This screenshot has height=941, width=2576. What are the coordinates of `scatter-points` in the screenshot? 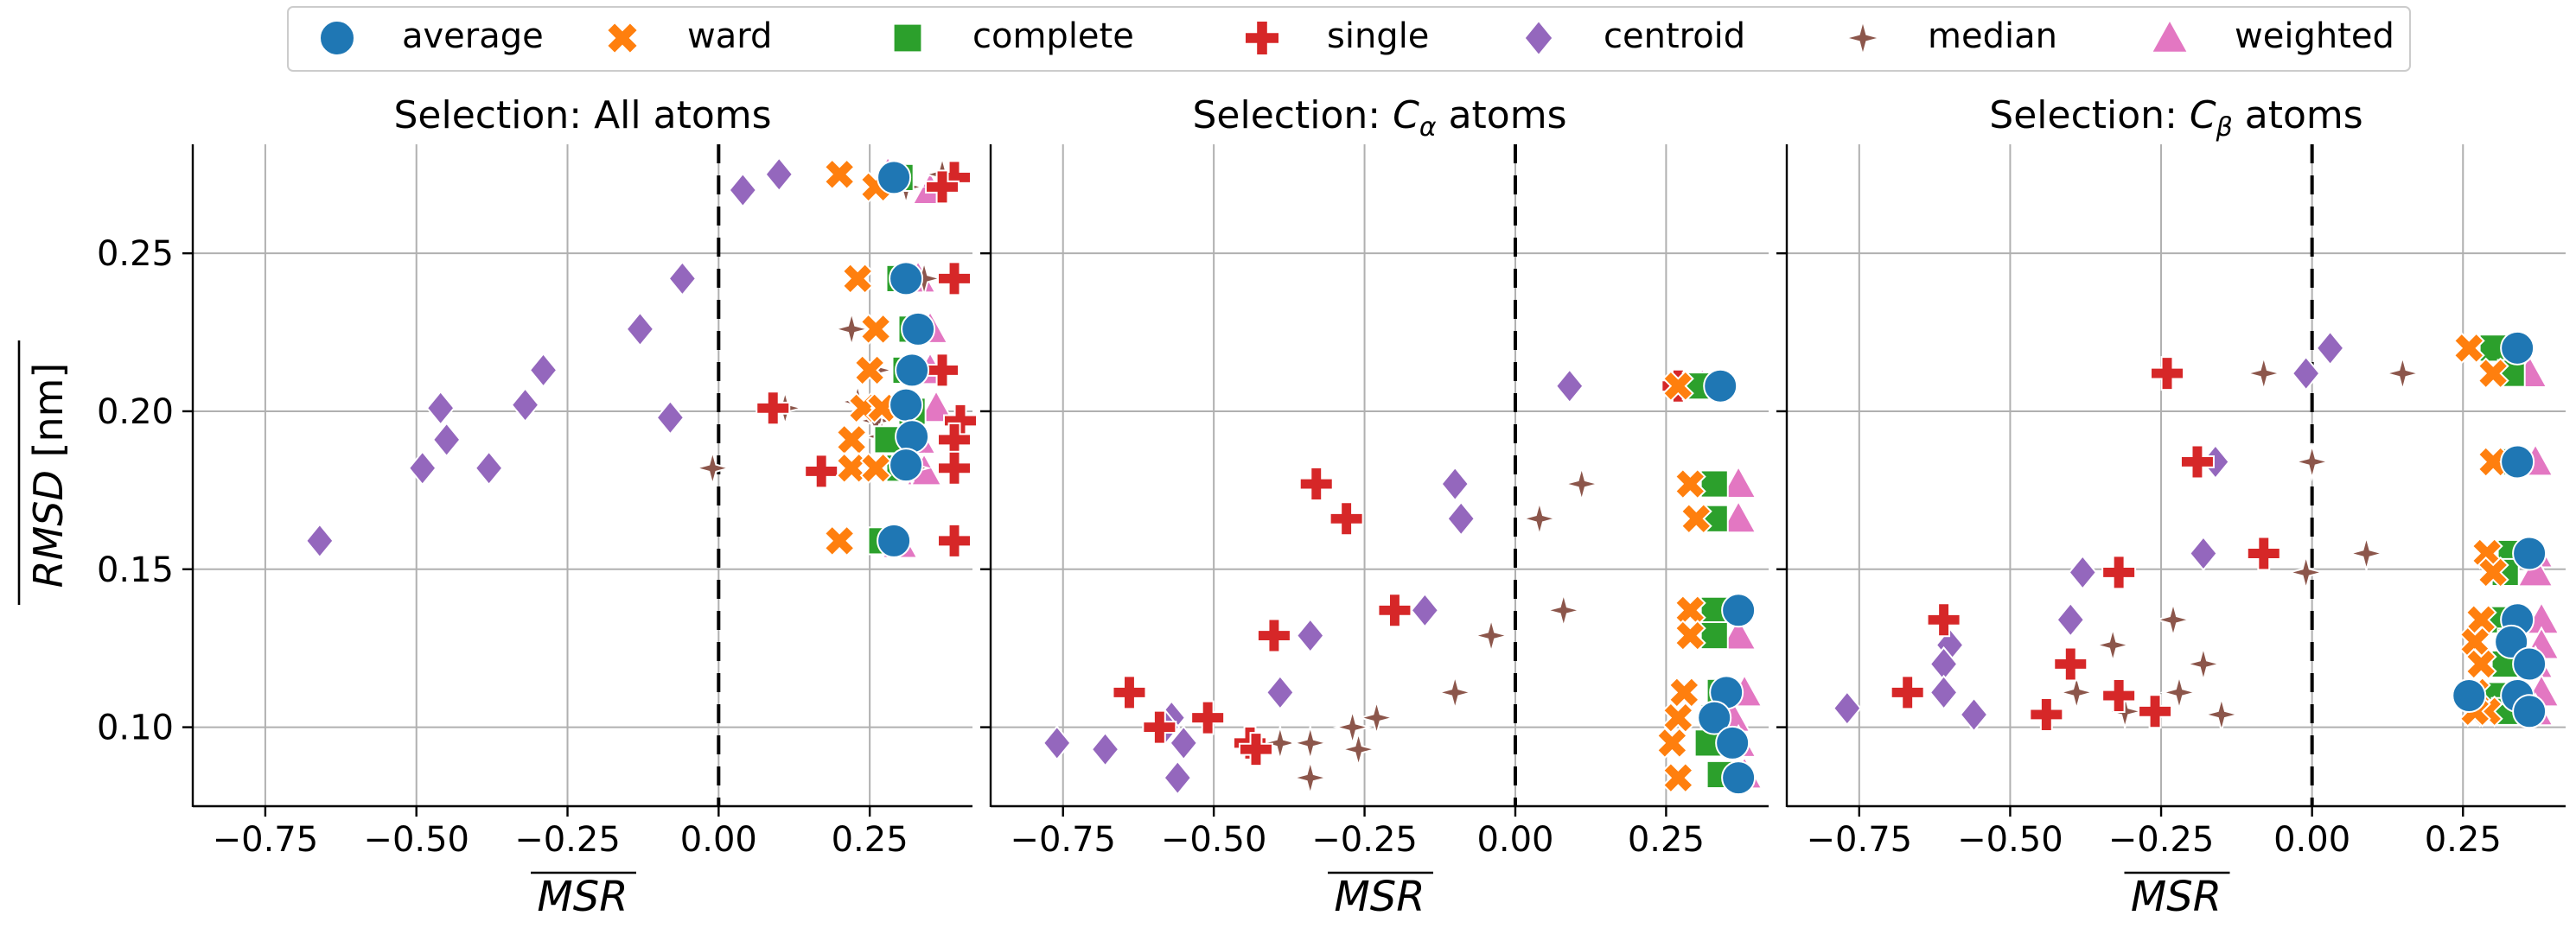 It's located at (641, 356).